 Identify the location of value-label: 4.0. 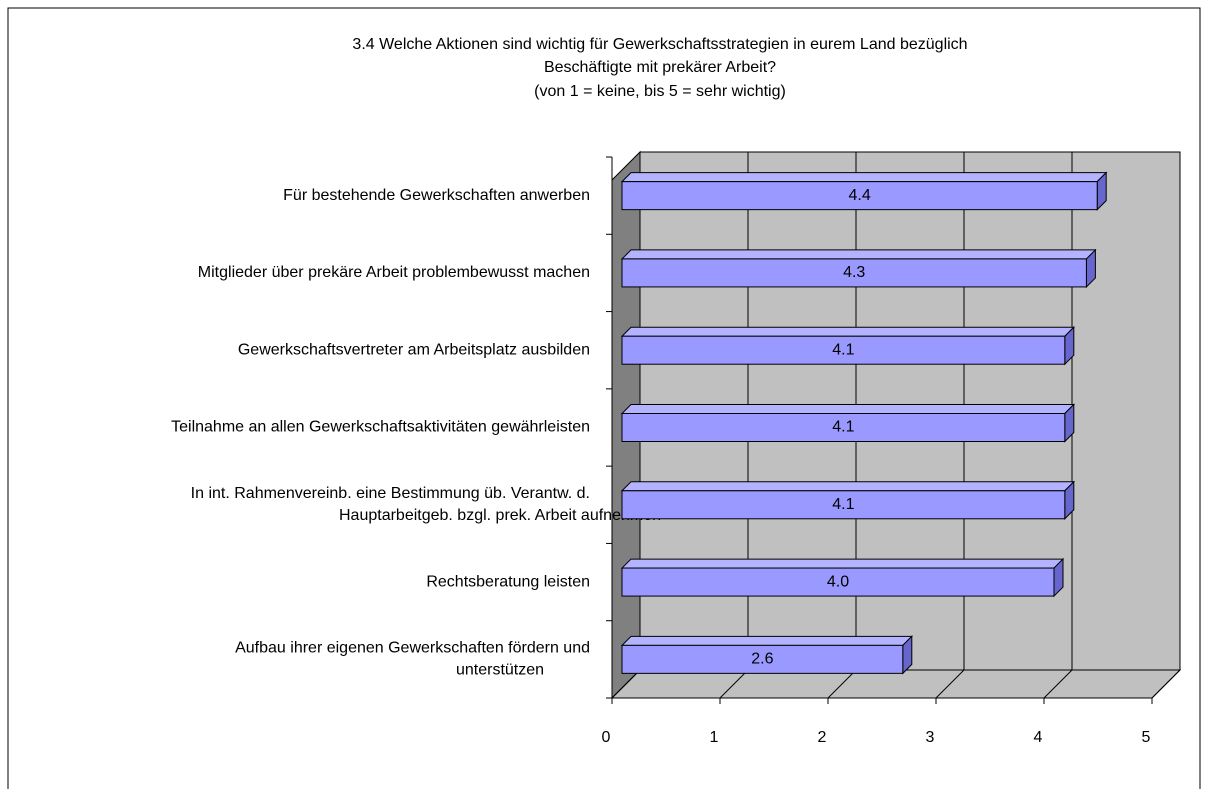
(838, 581).